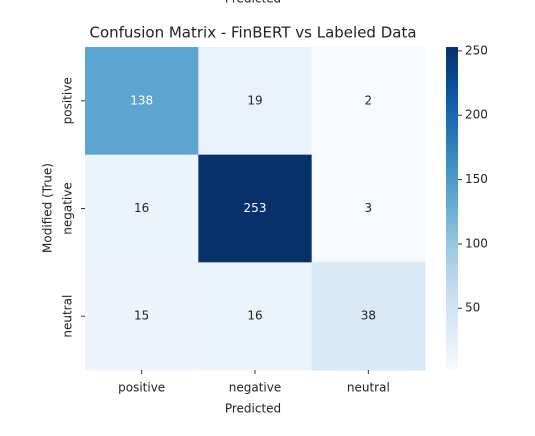 This screenshot has width=535, height=436. Describe the element at coordinates (476, 243) in the screenshot. I see `colorbar-tick-label: 100` at that location.